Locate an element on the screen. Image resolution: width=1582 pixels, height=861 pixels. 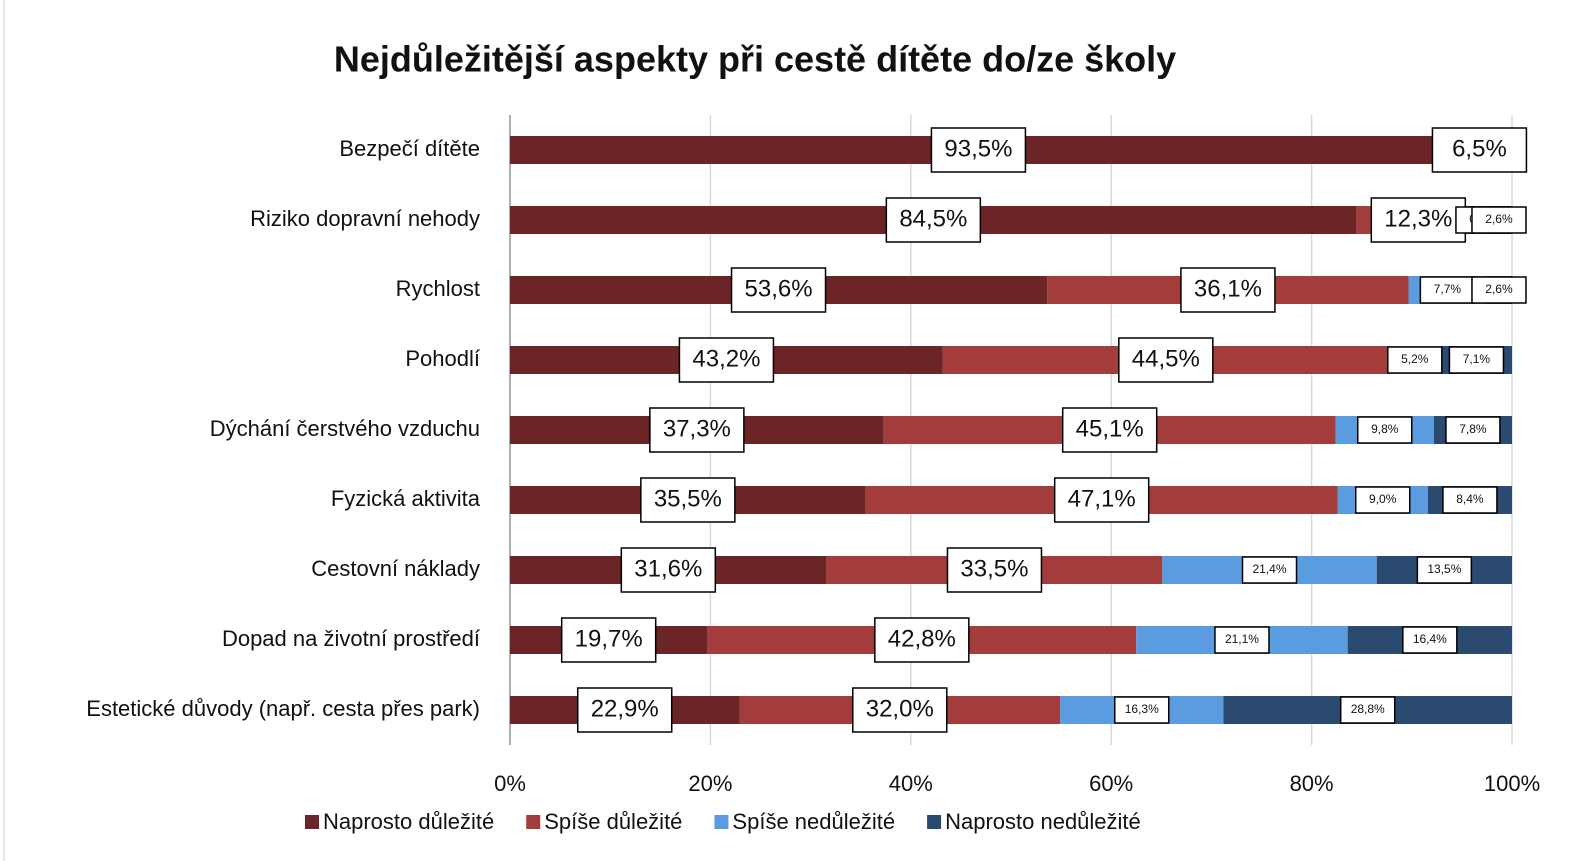
y-tick-label: Fyzická aktivita is located at coordinates (406, 498).